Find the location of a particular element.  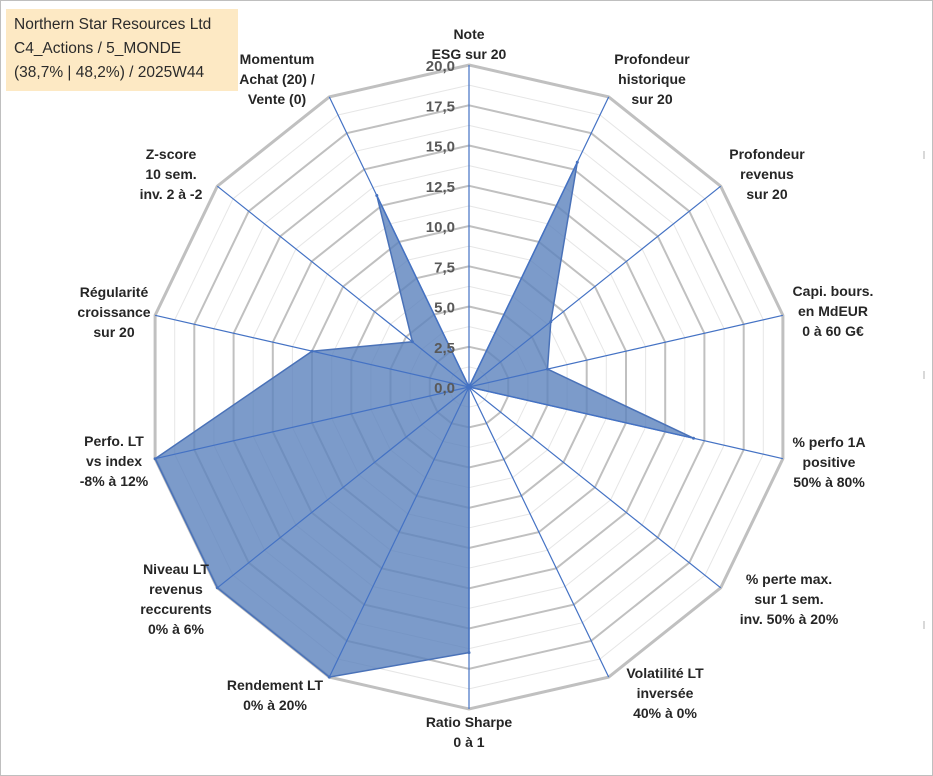

tick-label: 5,0 is located at coordinates (444, 308).